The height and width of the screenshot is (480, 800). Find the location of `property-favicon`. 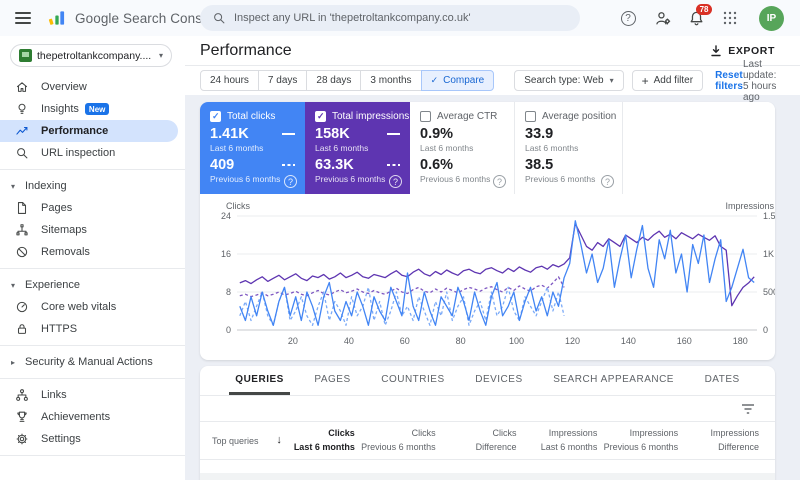

property-favicon is located at coordinates (25, 55).